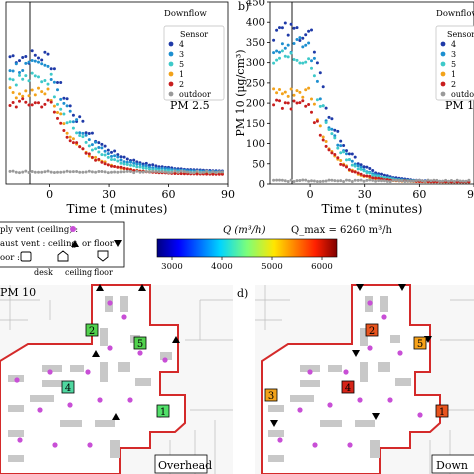 Image resolution: width=474 pixels, height=474 pixels. Describe the element at coordinates (420, 344) in the screenshot. I see `sensor-label-5: 5` at that location.